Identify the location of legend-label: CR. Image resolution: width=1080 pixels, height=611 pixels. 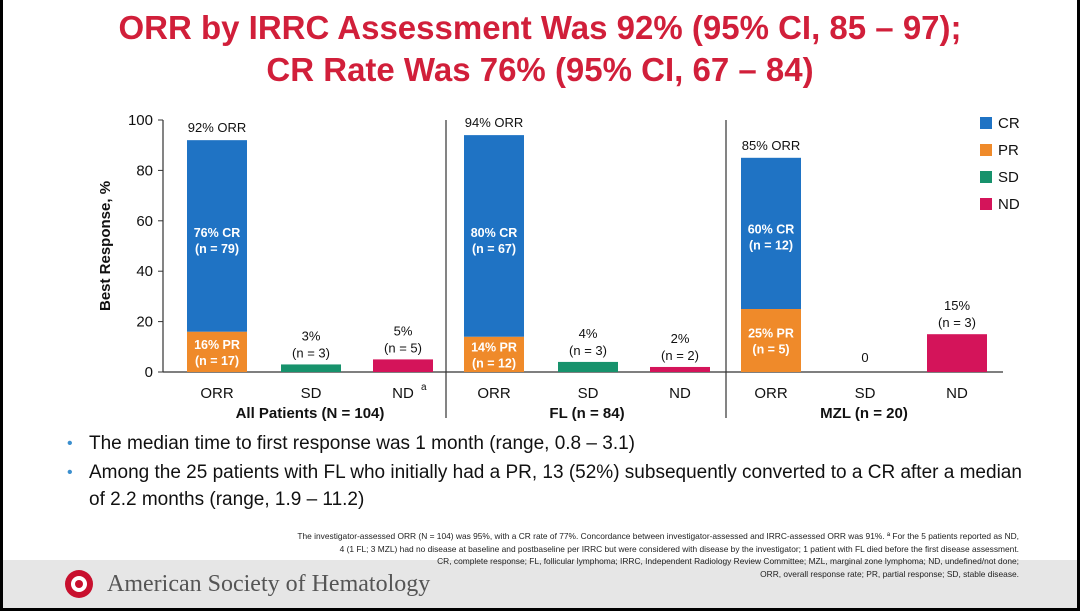
(1009, 123).